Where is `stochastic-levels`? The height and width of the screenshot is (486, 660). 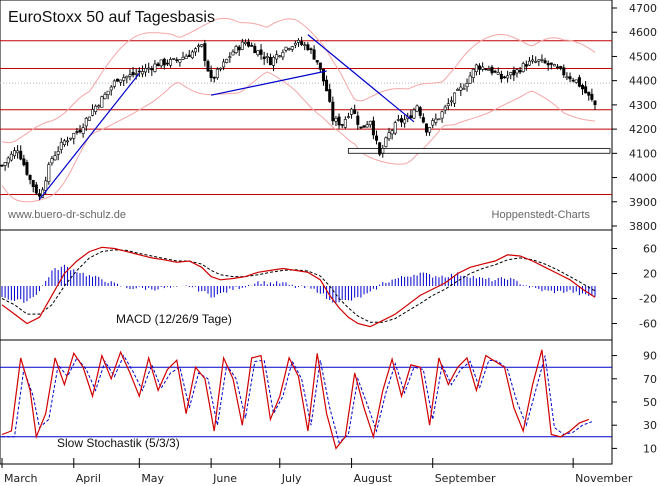
stochastic-levels is located at coordinates (306, 402).